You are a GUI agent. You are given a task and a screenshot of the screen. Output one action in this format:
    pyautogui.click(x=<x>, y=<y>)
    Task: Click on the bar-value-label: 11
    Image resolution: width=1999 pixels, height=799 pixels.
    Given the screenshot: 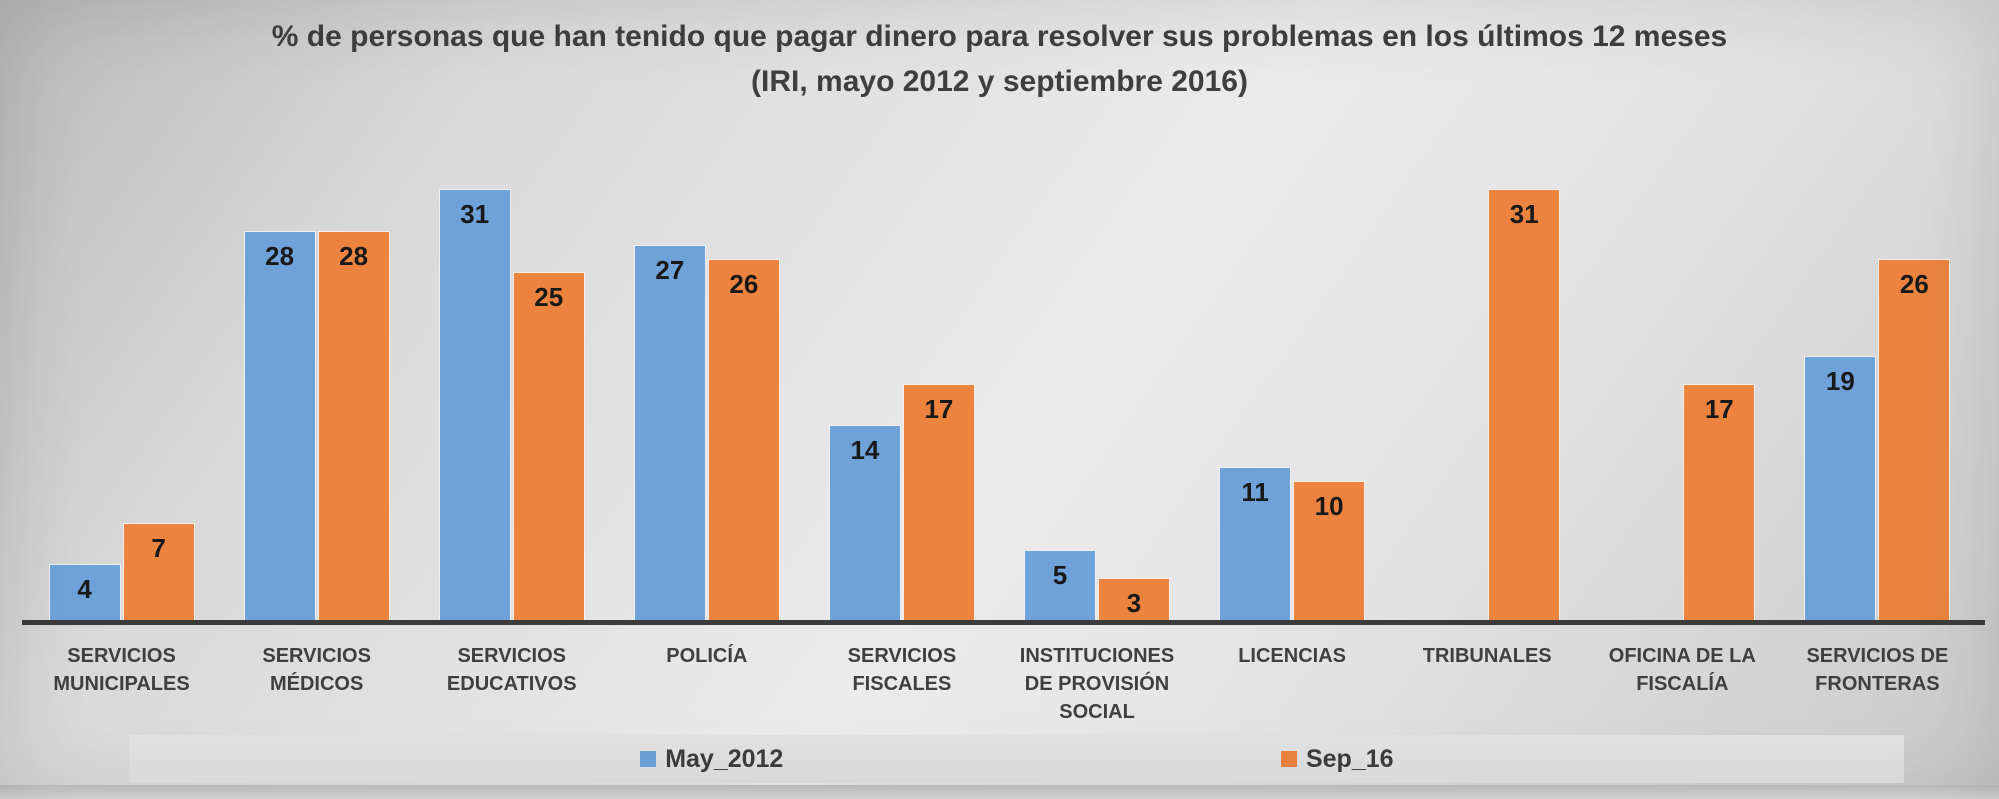 What is the action you would take?
    pyautogui.click(x=1255, y=492)
    